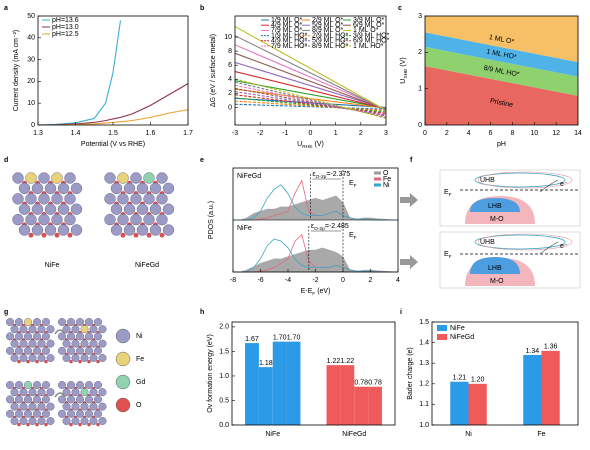 Image resolution: width=590 pixels, height=450 pixels. Describe the element at coordinates (316, 208) in the screenshot. I see `pdos-curve` at that location.